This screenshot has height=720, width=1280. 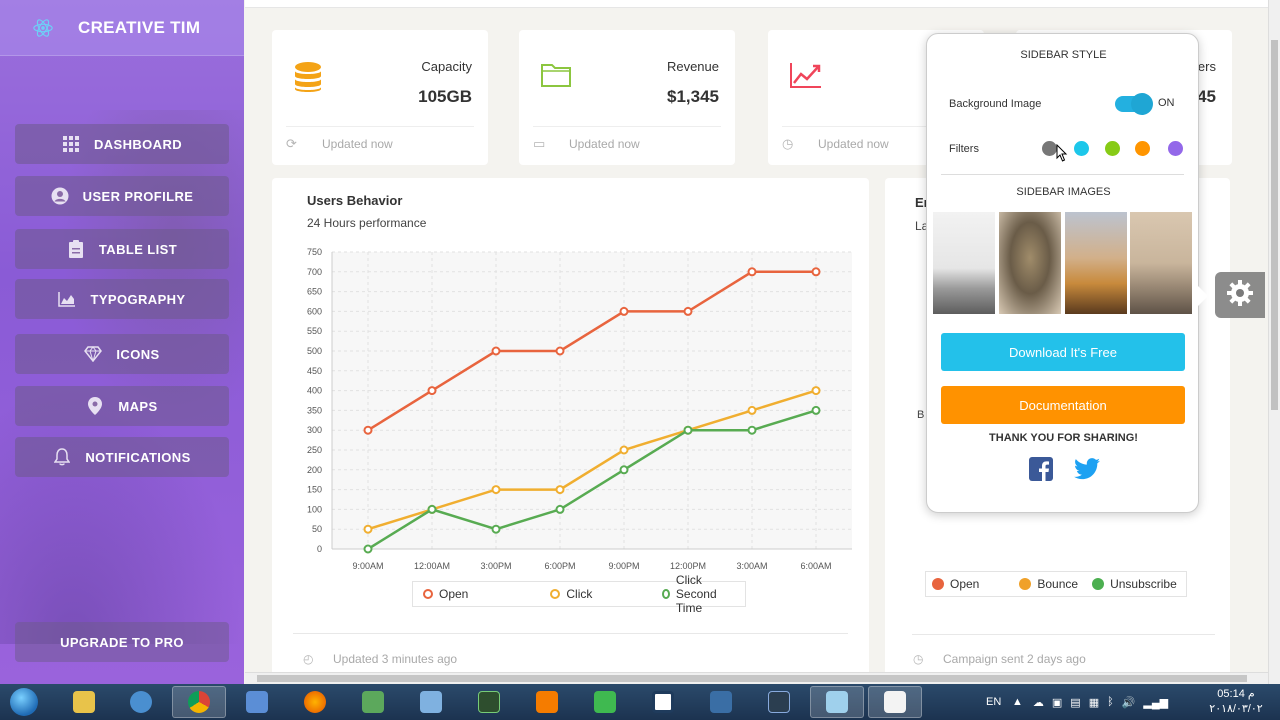 I want to click on vertical-scrollbar, so click(x=1274, y=342).